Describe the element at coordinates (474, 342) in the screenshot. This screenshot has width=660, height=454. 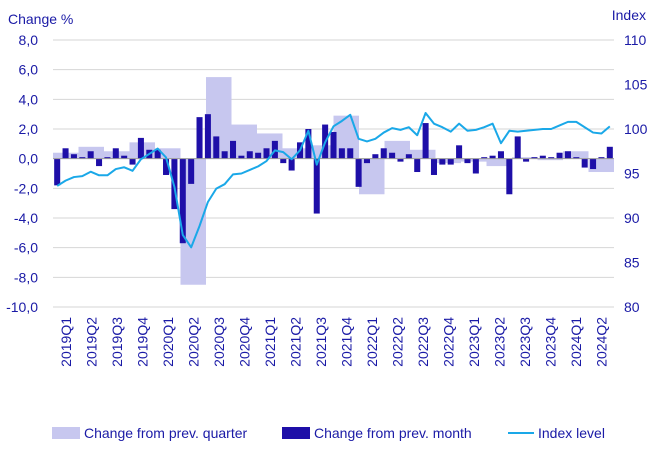
I see `x-tick-label: 2023Q1` at that location.